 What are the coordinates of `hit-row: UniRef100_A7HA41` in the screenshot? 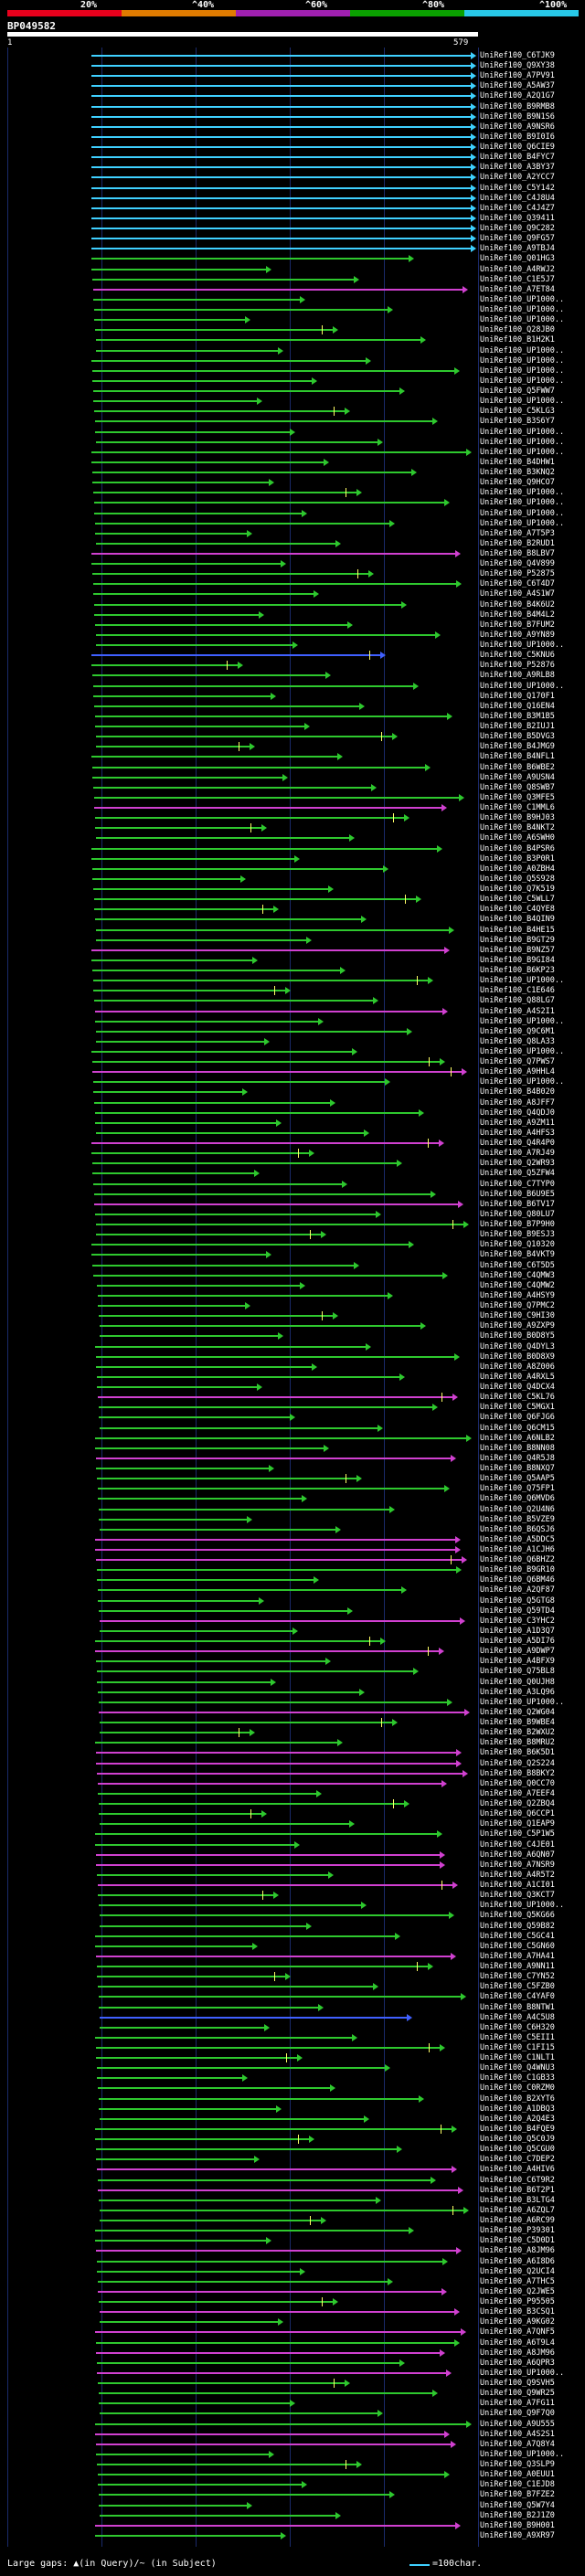 It's located at (293, 1956).